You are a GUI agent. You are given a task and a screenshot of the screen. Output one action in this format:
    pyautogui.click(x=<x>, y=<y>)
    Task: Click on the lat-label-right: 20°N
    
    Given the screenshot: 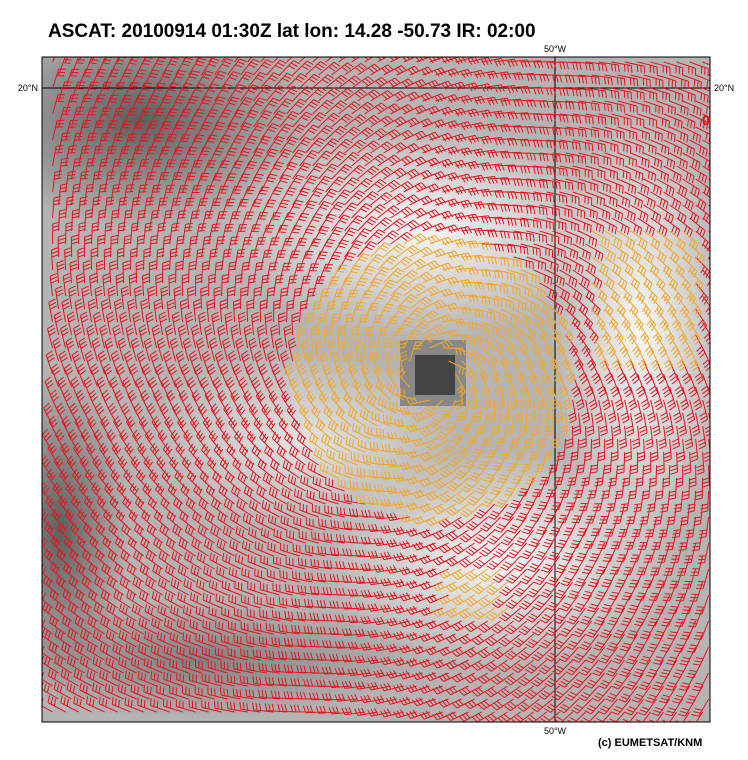 What is the action you would take?
    pyautogui.click(x=724, y=88)
    